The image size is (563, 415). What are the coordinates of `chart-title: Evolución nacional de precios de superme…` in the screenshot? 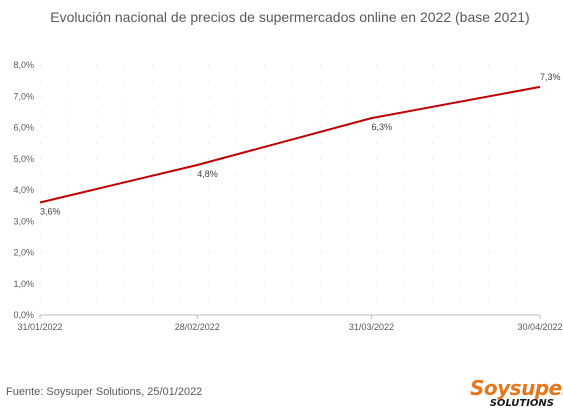 It's located at (290, 17).